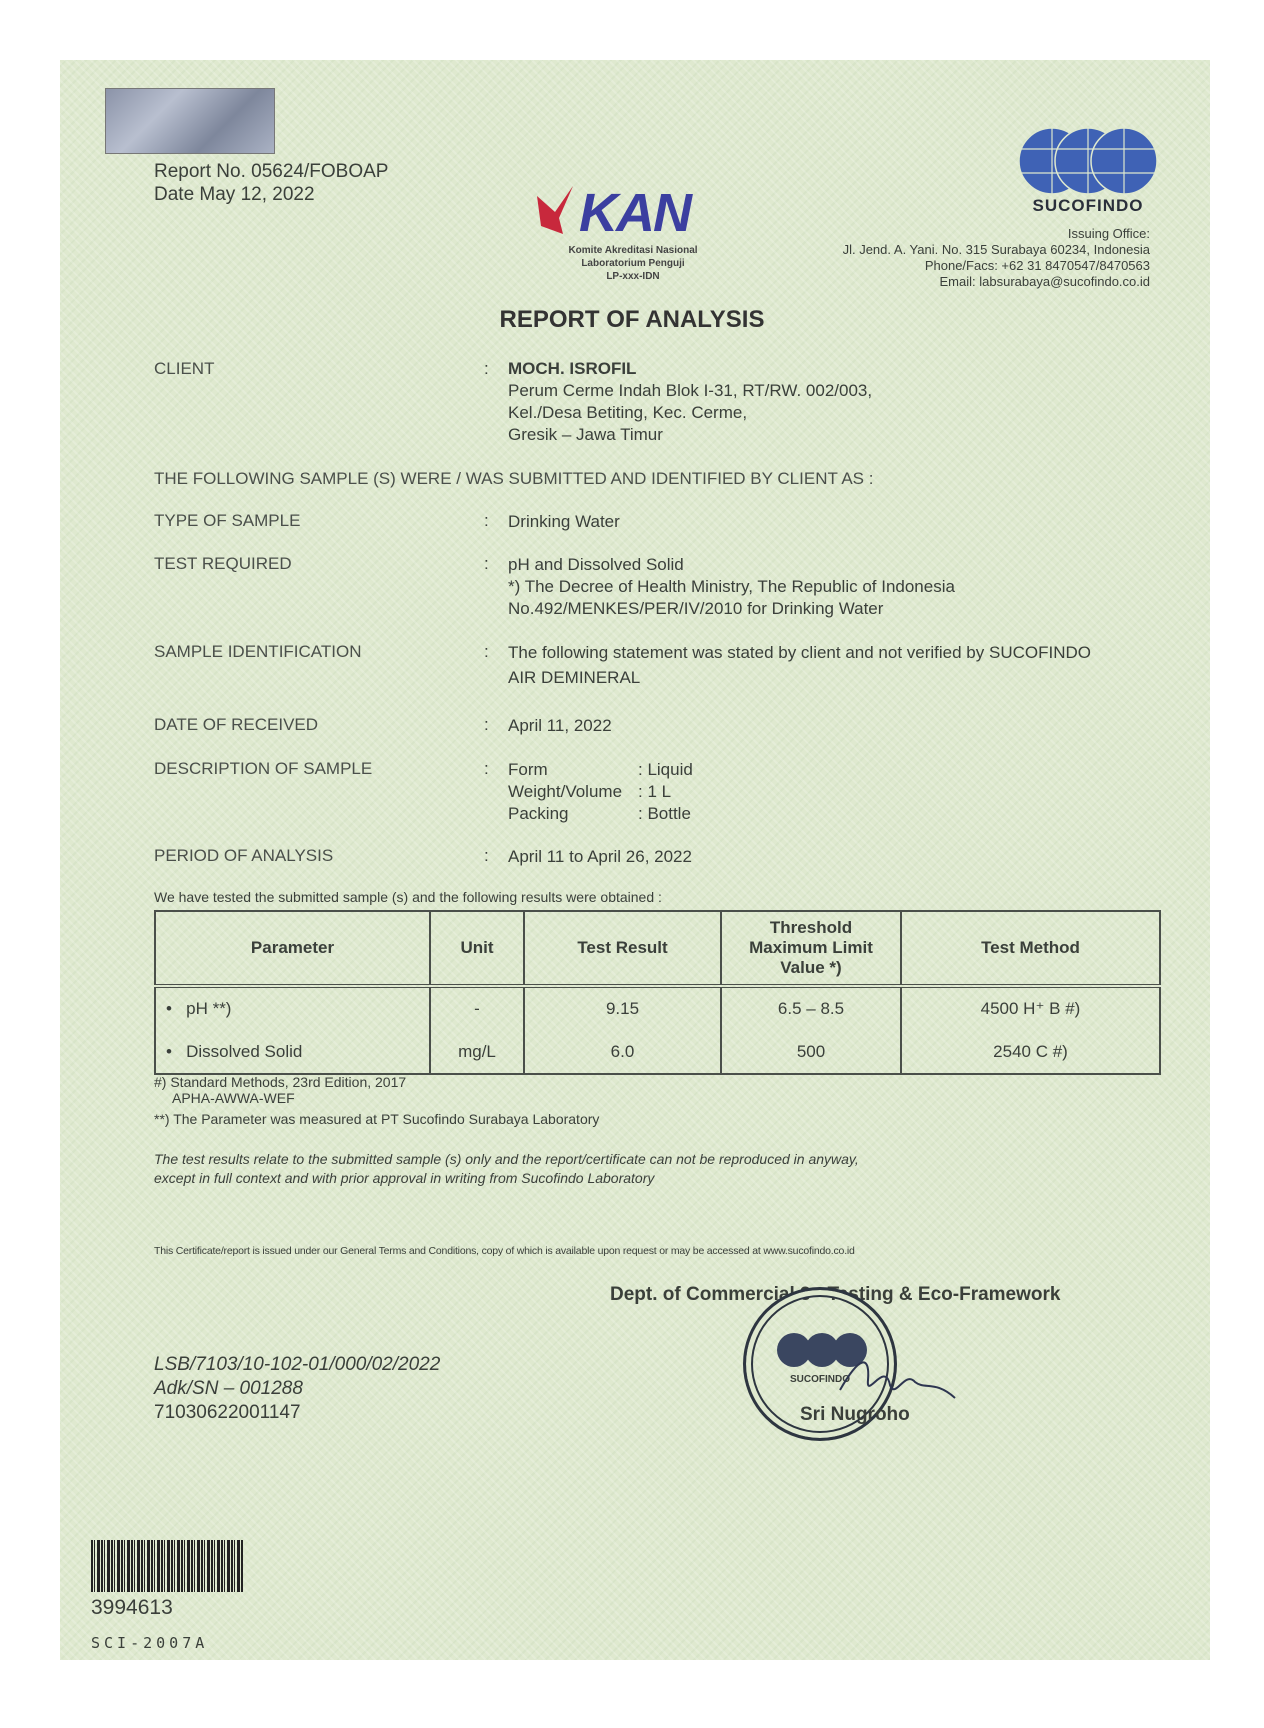 This screenshot has width=1264, height=1728. Describe the element at coordinates (600, 856) in the screenshot. I see `period-value: April 11 to April 26, 2022` at that location.